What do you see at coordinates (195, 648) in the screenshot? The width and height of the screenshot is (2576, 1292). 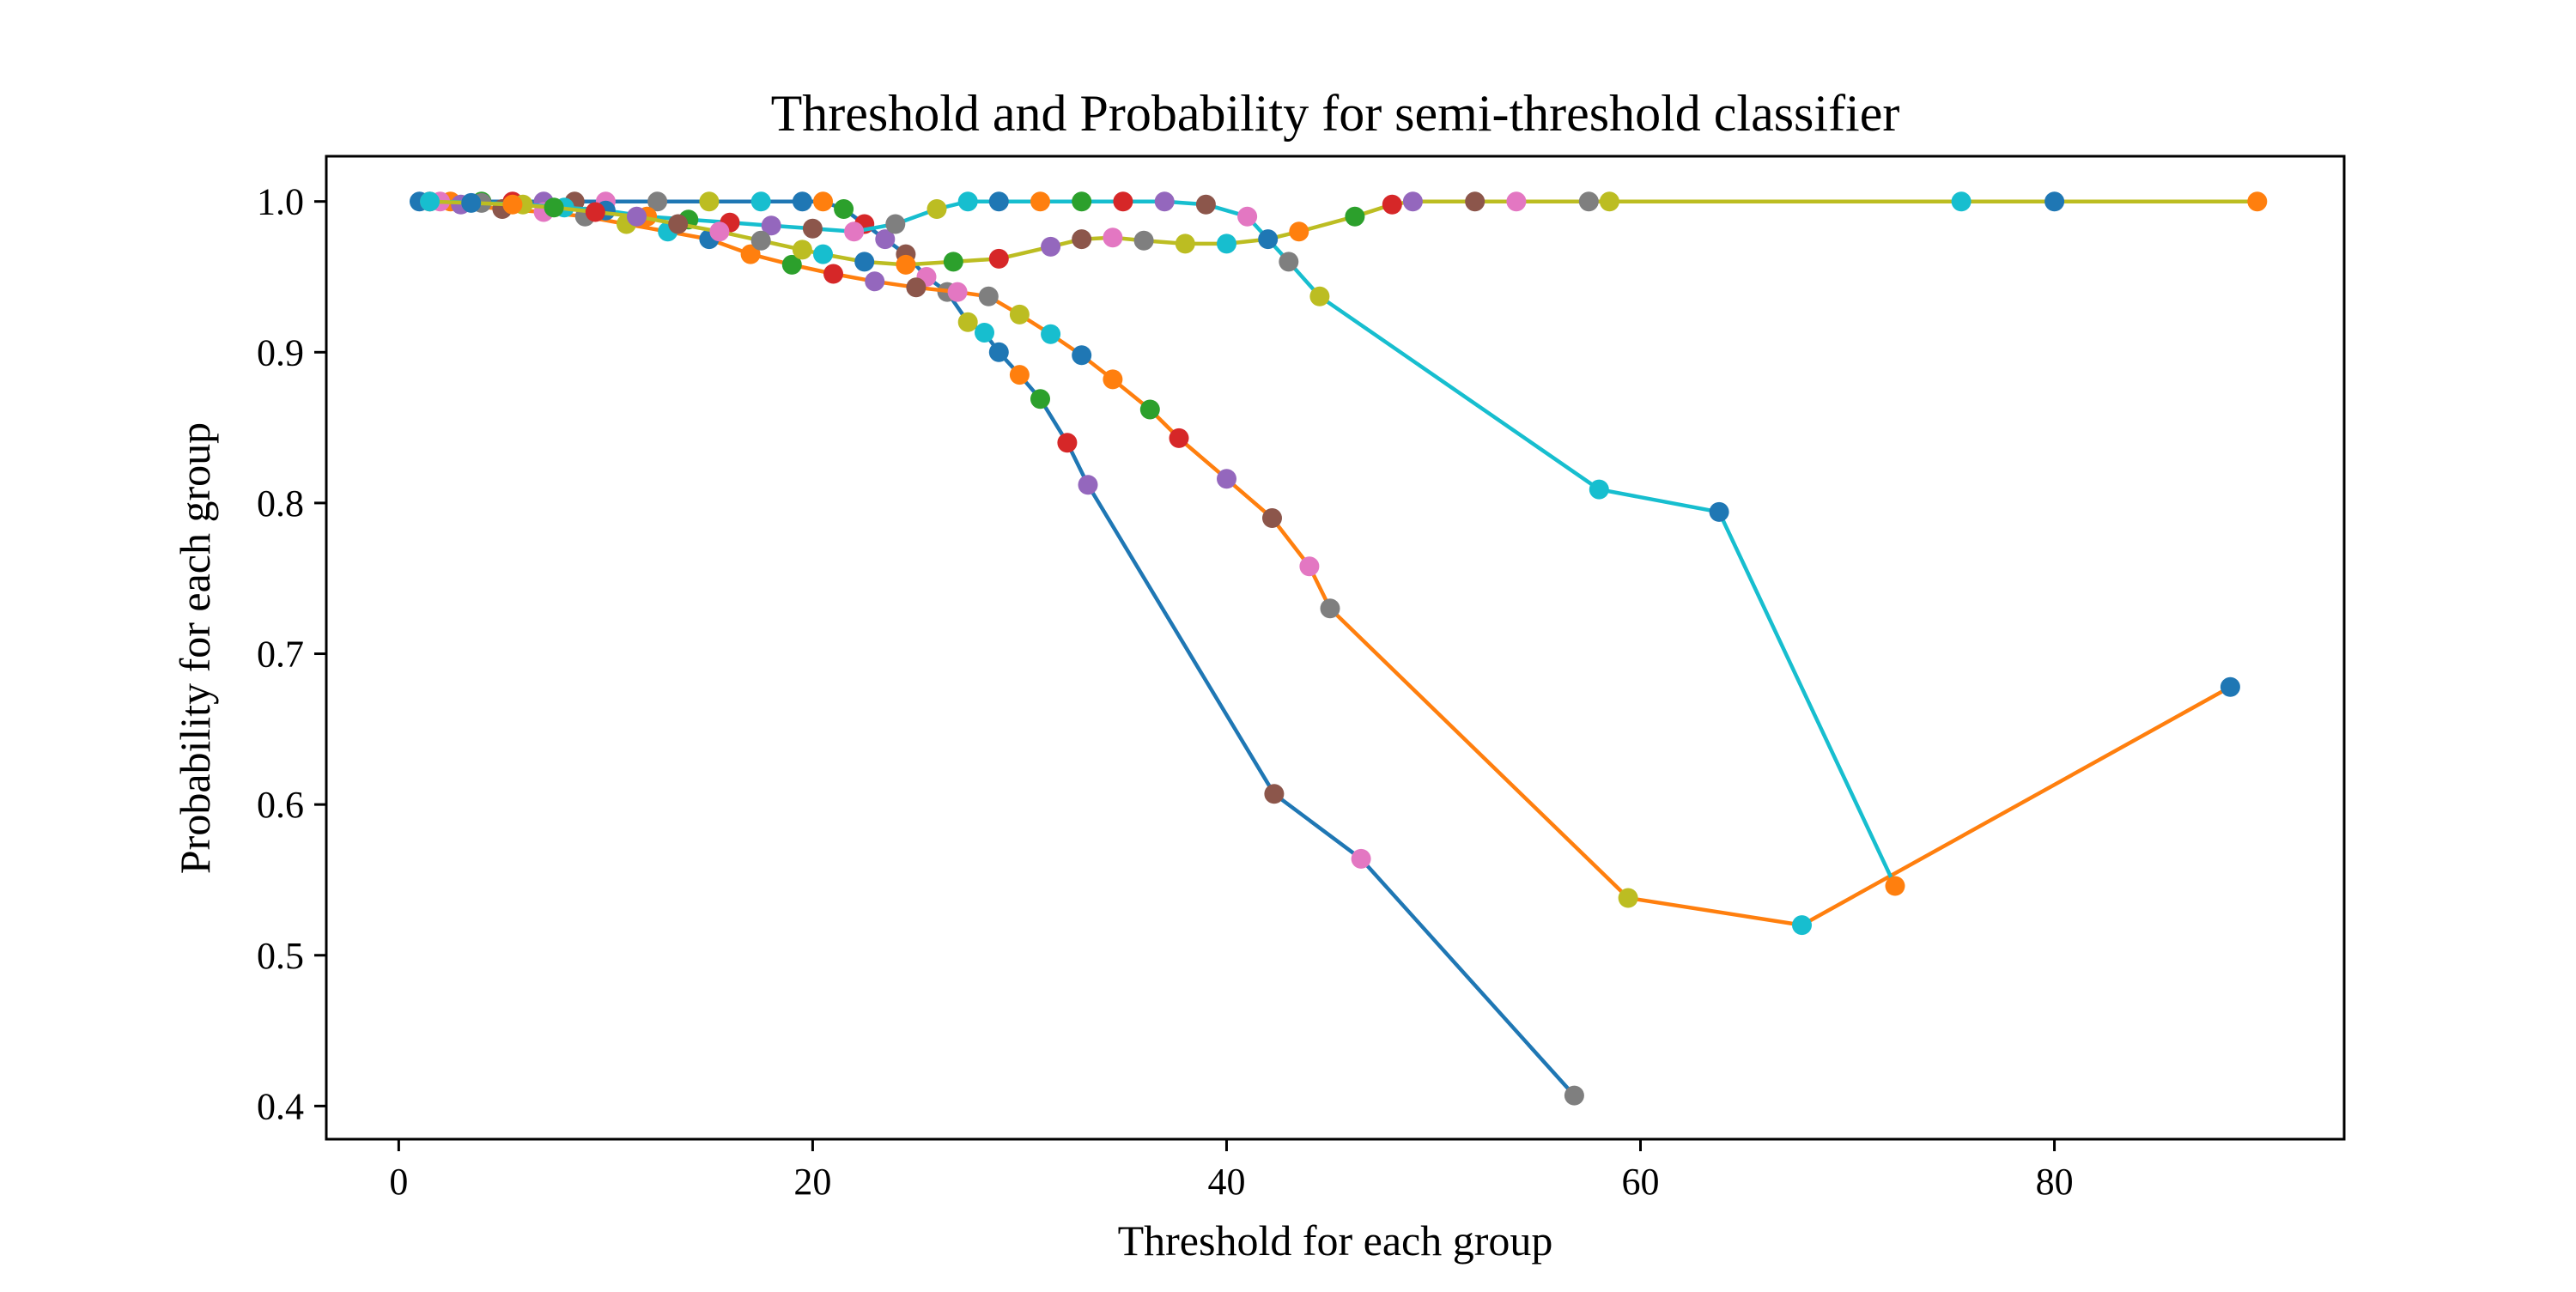 I see `y-axis-label: Probability for each group` at bounding box center [195, 648].